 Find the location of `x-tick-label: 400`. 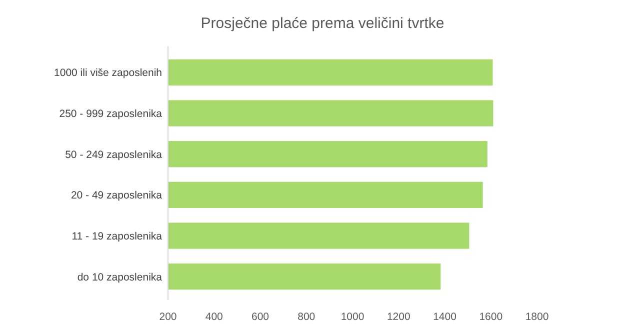

x-tick-label: 400 is located at coordinates (214, 317).